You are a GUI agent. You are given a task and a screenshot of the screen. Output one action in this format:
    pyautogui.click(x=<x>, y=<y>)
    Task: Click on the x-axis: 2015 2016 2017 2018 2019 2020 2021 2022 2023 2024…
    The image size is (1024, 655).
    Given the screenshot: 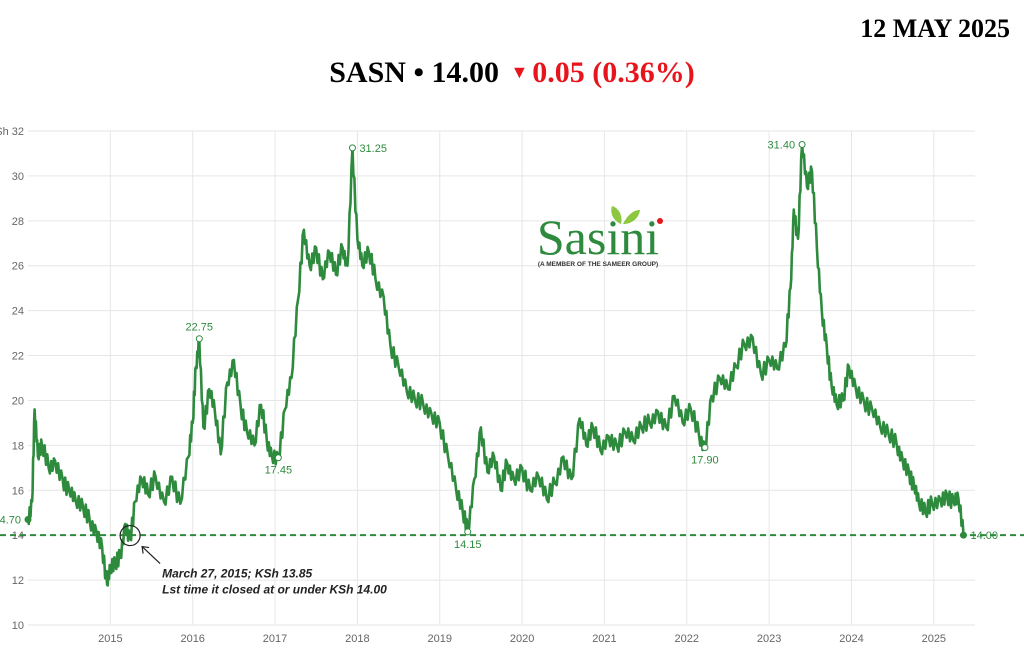 What is the action you would take?
    pyautogui.click(x=522, y=639)
    